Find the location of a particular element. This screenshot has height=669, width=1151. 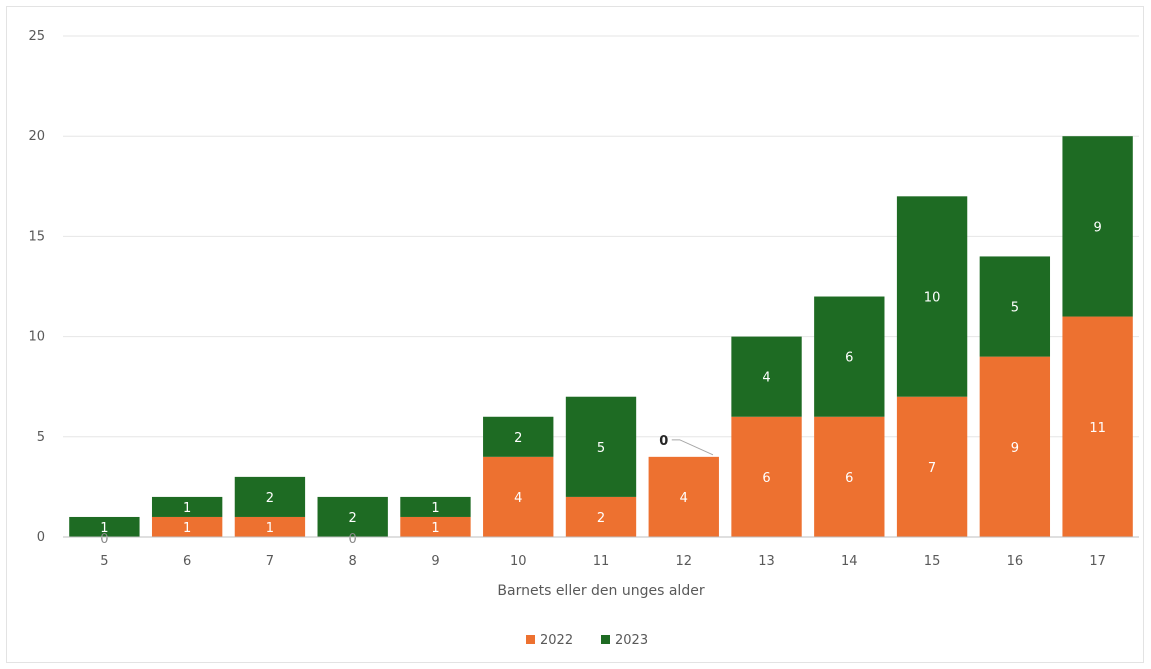

data-label-2022-8: 0 is located at coordinates (353, 539).